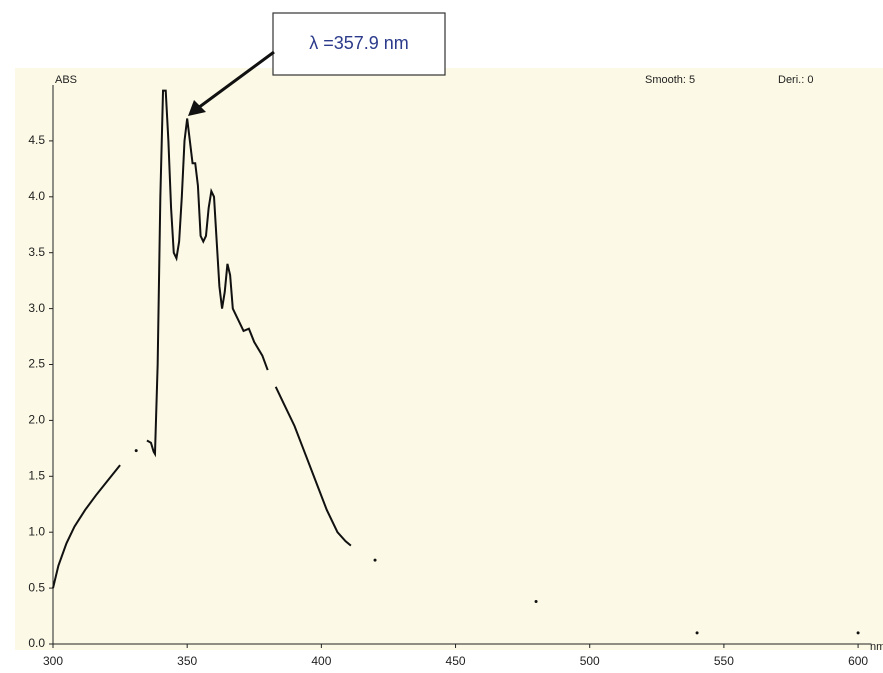 This screenshot has height=673, width=883. I want to click on x-tick-label: 500, so click(590, 661).